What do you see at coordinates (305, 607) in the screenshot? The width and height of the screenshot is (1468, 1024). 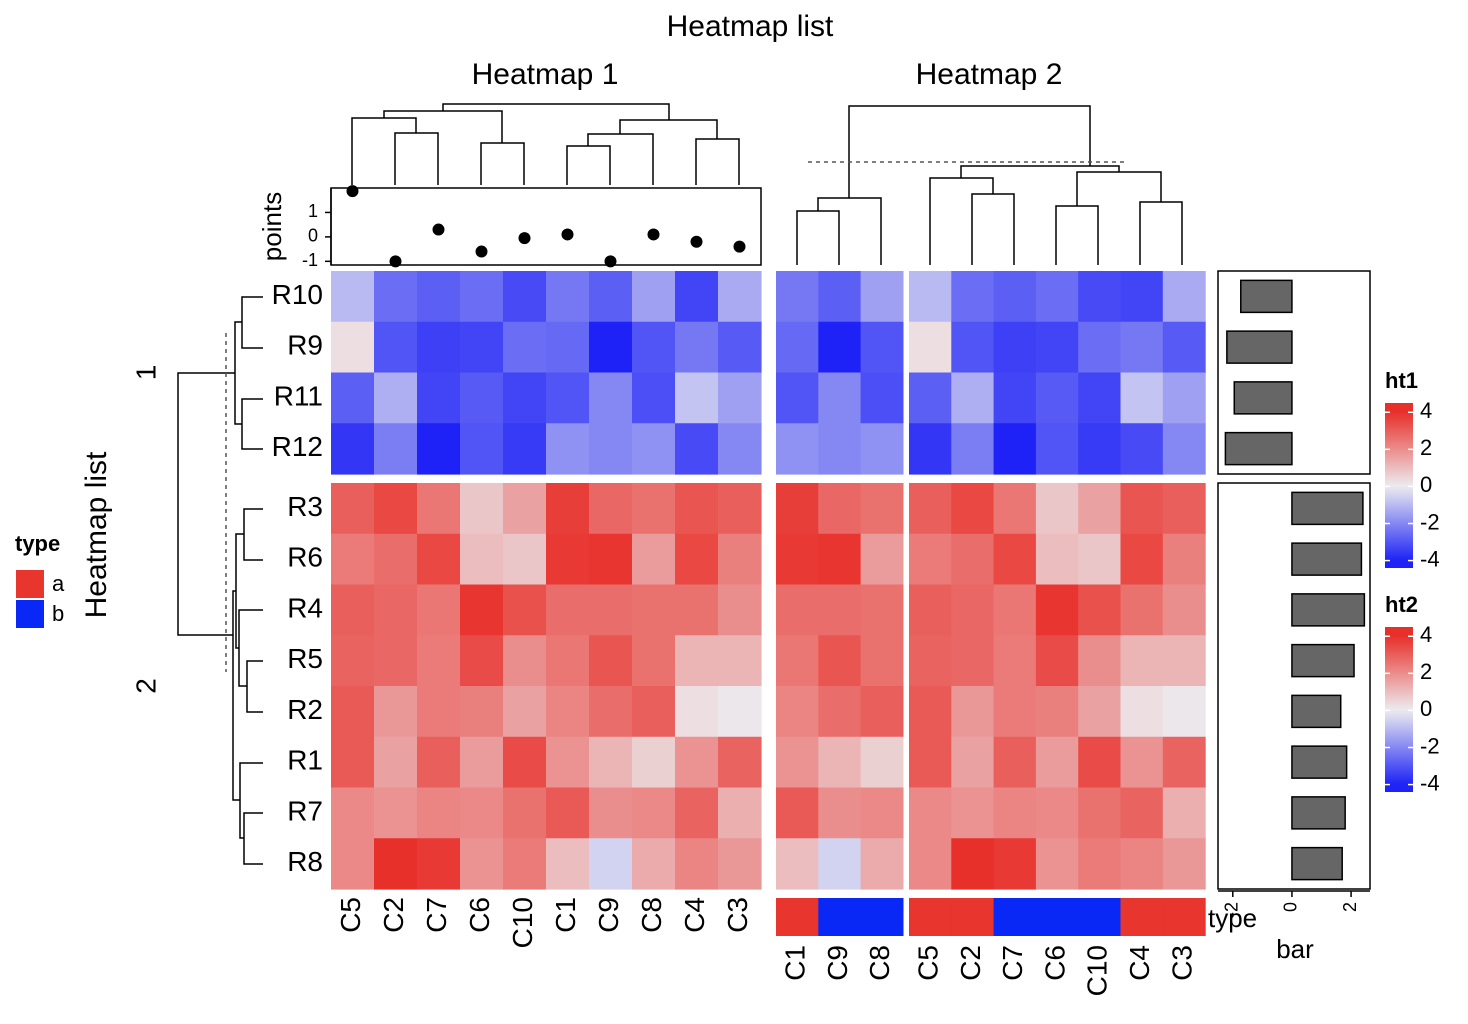 I see `row-label: R4` at bounding box center [305, 607].